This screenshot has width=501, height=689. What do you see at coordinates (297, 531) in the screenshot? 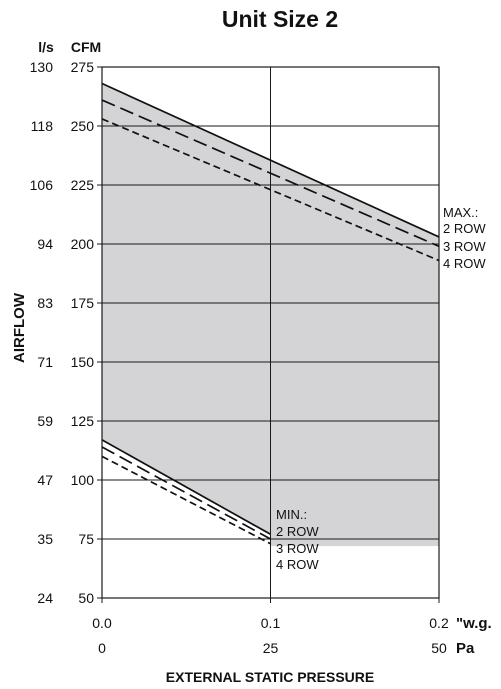
I see `min-annotation-row-2: 2 ROW` at bounding box center [297, 531].